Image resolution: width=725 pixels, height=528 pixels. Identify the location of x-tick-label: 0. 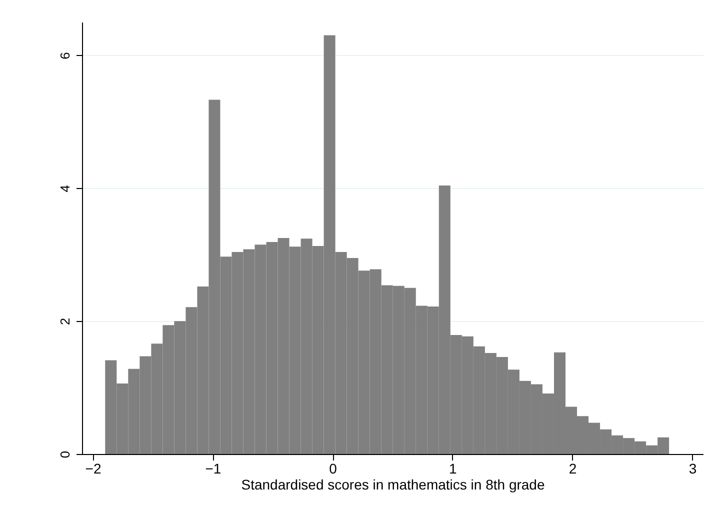
(333, 468).